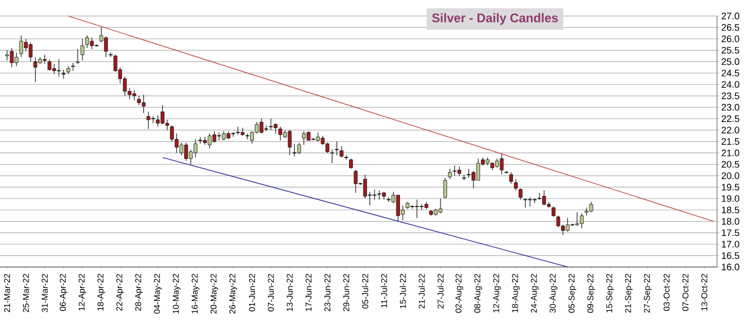 This screenshot has width=753, height=334. I want to click on x-tick-label: 23-Jun-22, so click(327, 293).